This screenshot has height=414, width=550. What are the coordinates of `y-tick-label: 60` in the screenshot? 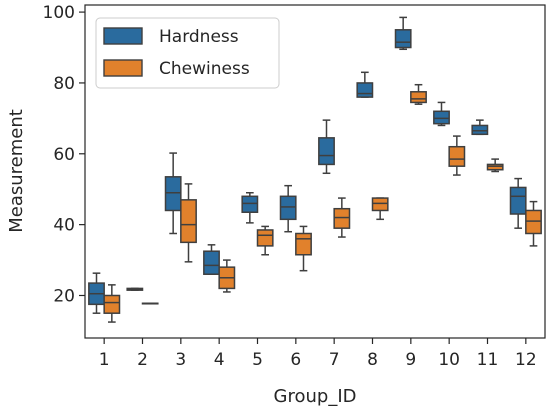 It's located at (64, 155).